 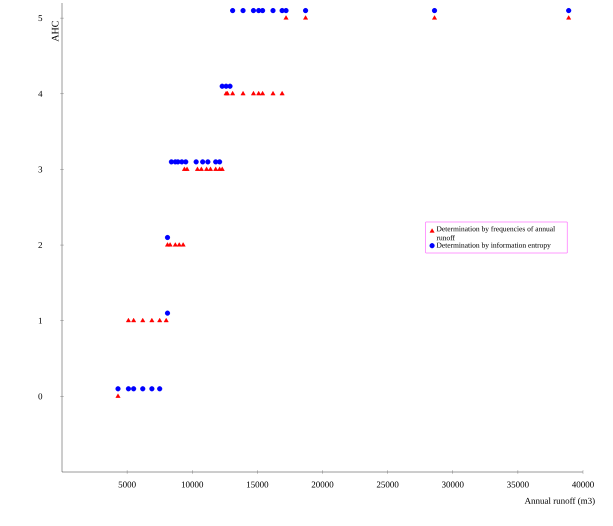 I want to click on x-tick-label: 10000, so click(x=193, y=484).